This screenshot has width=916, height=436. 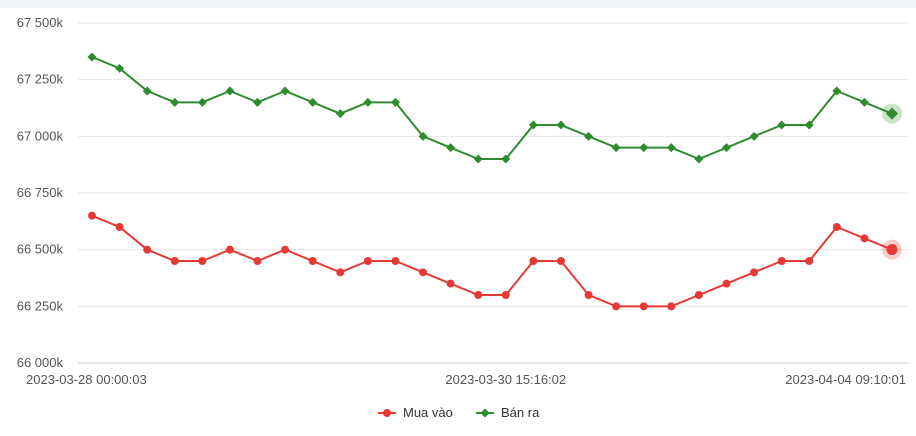 What do you see at coordinates (459, 412) in the screenshot?
I see `legend: Mua vào Bán ra` at bounding box center [459, 412].